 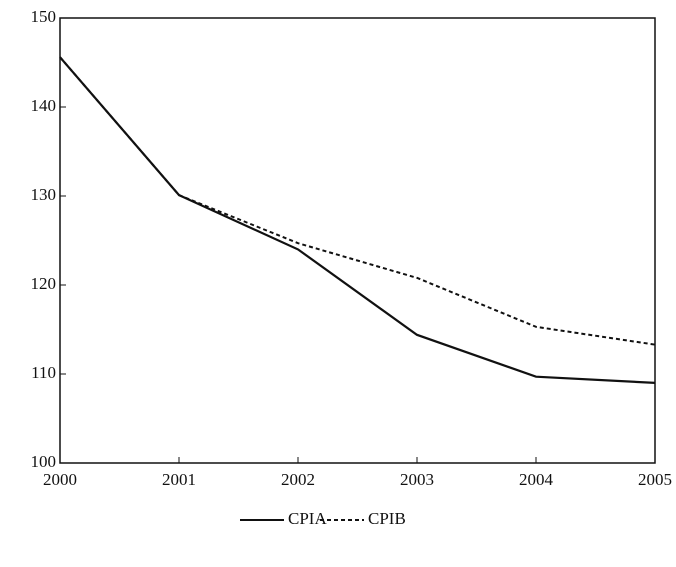 What do you see at coordinates (44, 194) in the screenshot?
I see `y-tick-label: 130` at bounding box center [44, 194].